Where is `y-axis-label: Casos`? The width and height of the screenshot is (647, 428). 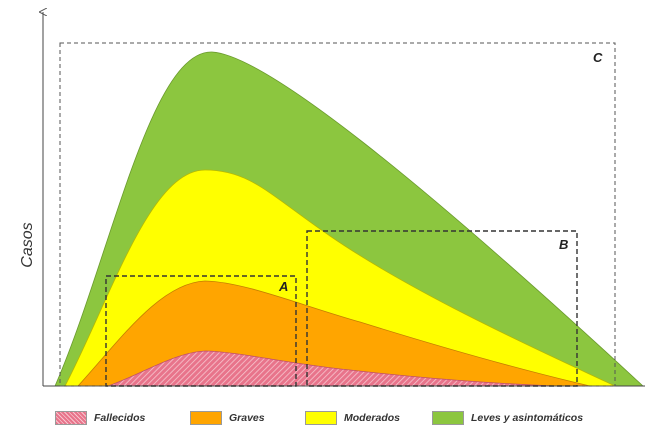 y-axis-label: Casos is located at coordinates (27, 245).